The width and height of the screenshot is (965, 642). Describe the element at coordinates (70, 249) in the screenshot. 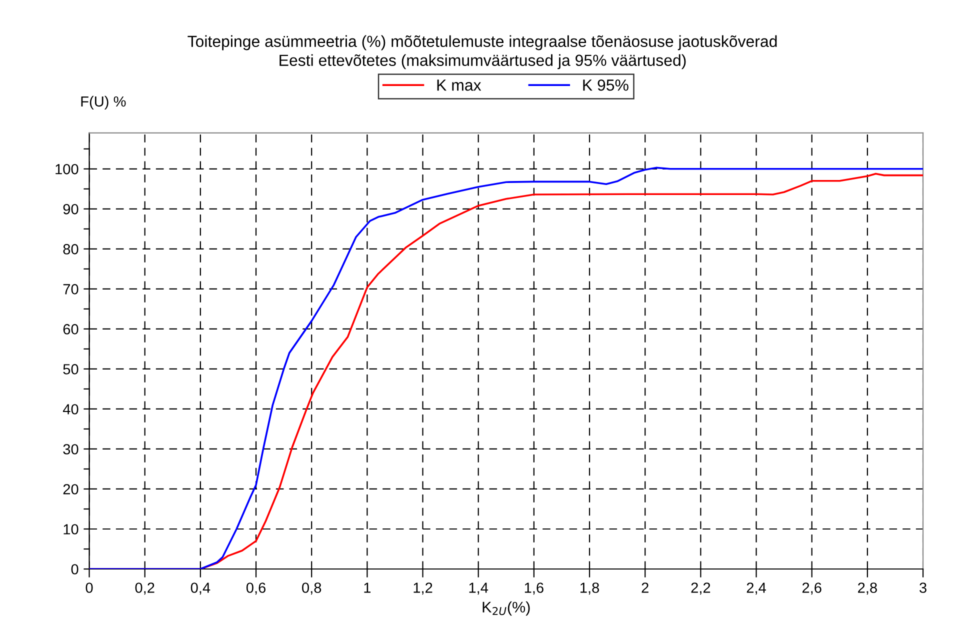

I see `y-tick-label: 80` at that location.